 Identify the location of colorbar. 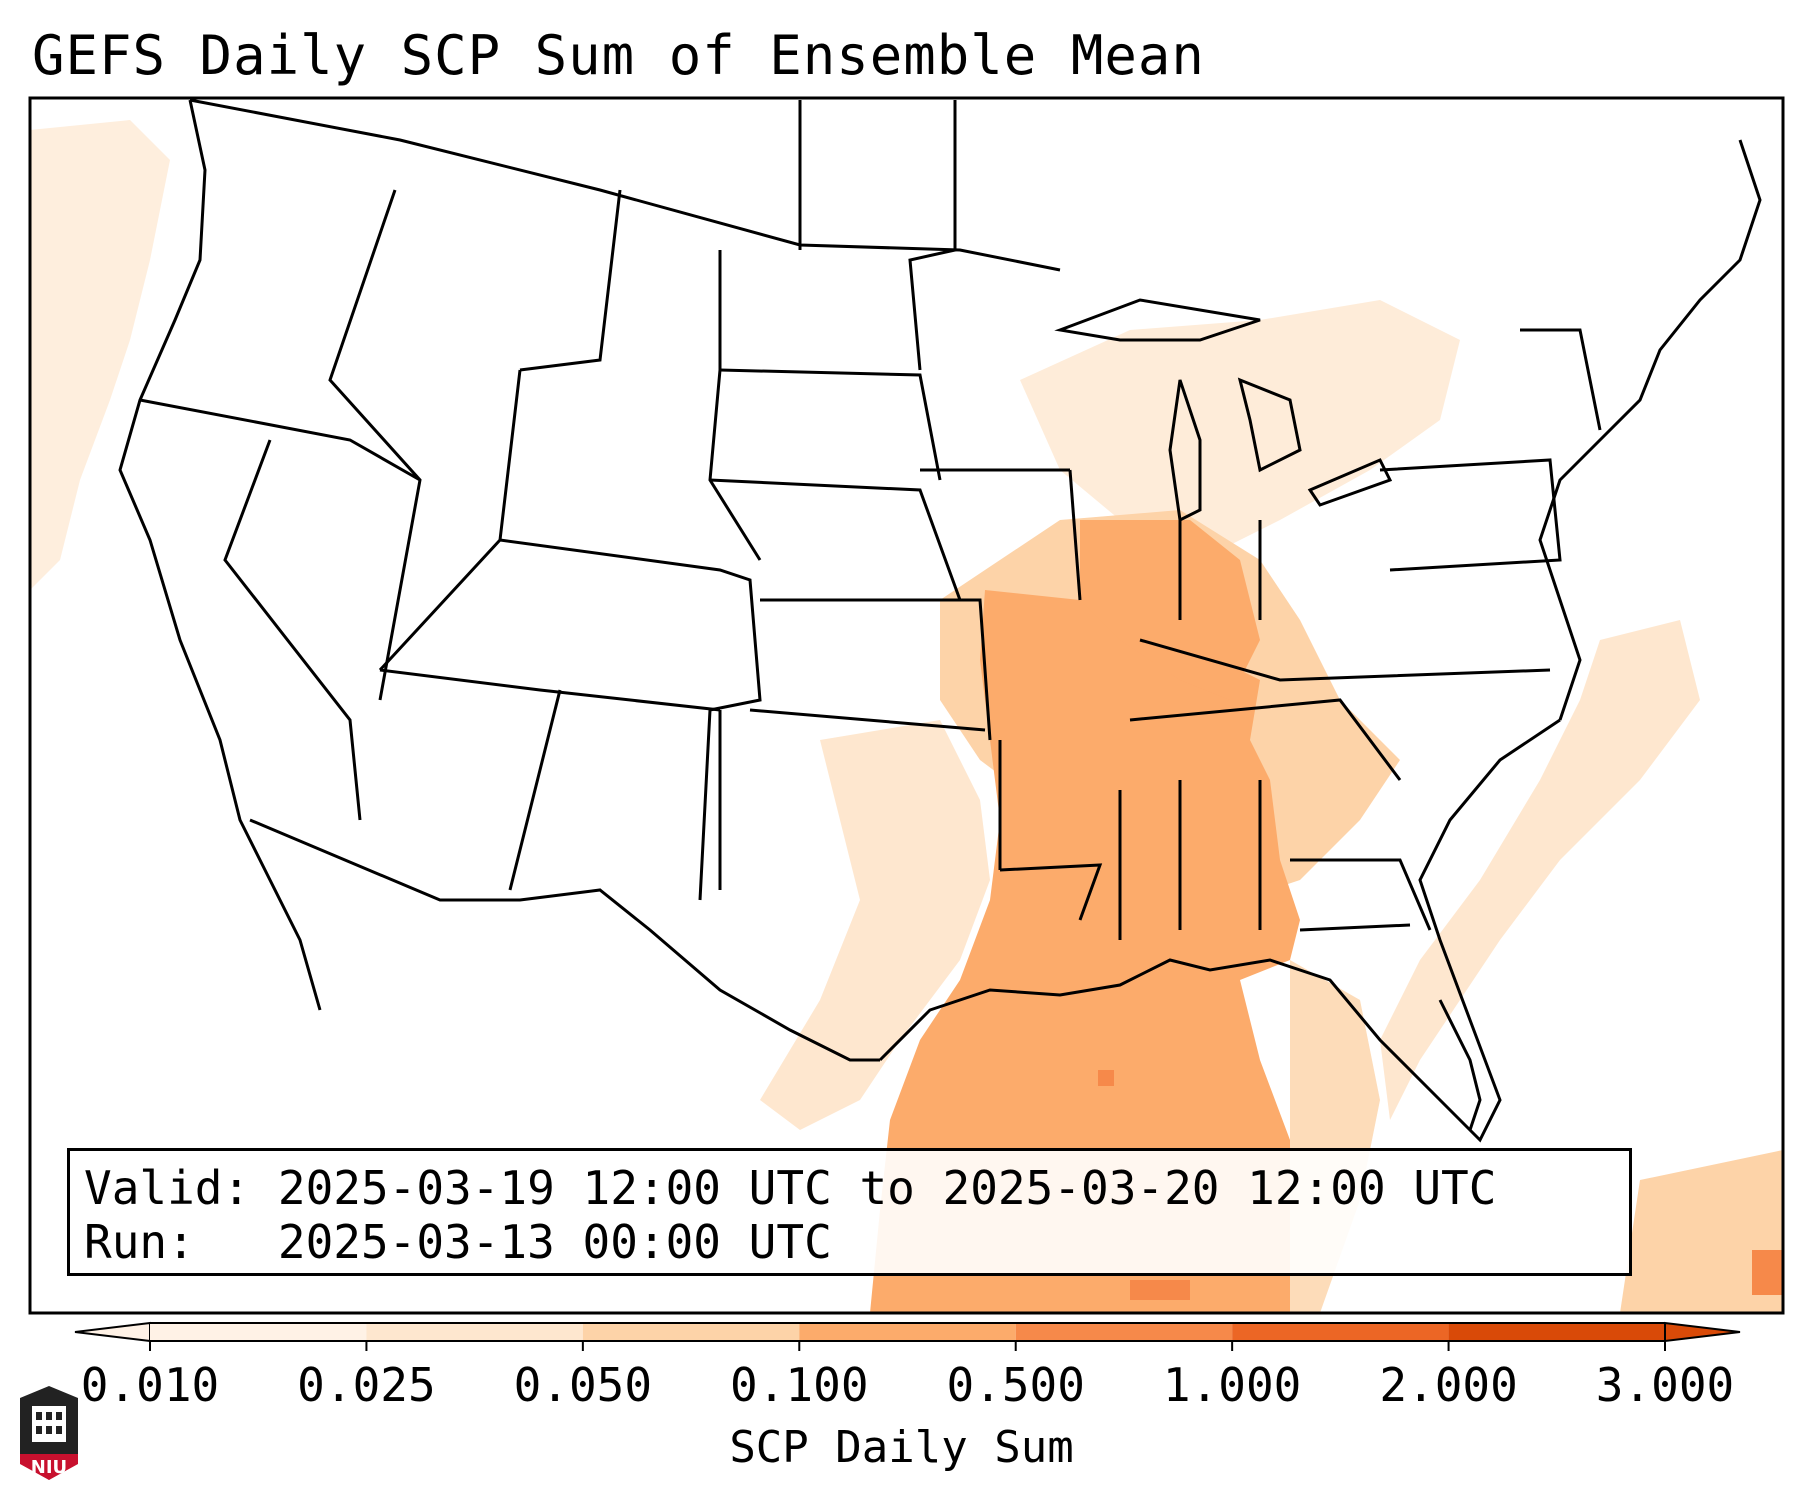
(907, 1336).